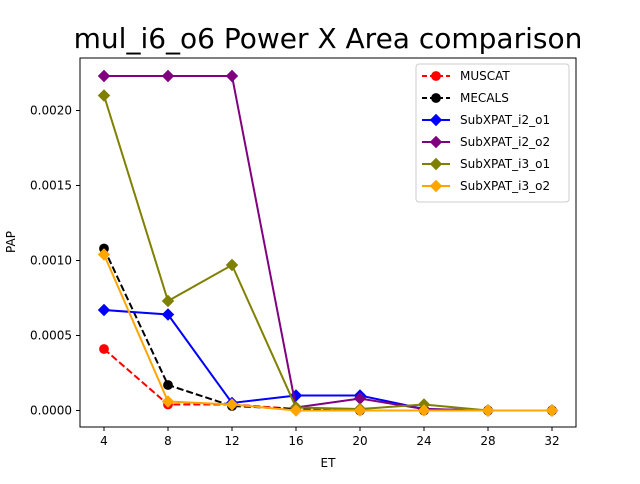 The width and height of the screenshot is (640, 484). What do you see at coordinates (359, 441) in the screenshot?
I see `x-tick-label: 20` at bounding box center [359, 441].